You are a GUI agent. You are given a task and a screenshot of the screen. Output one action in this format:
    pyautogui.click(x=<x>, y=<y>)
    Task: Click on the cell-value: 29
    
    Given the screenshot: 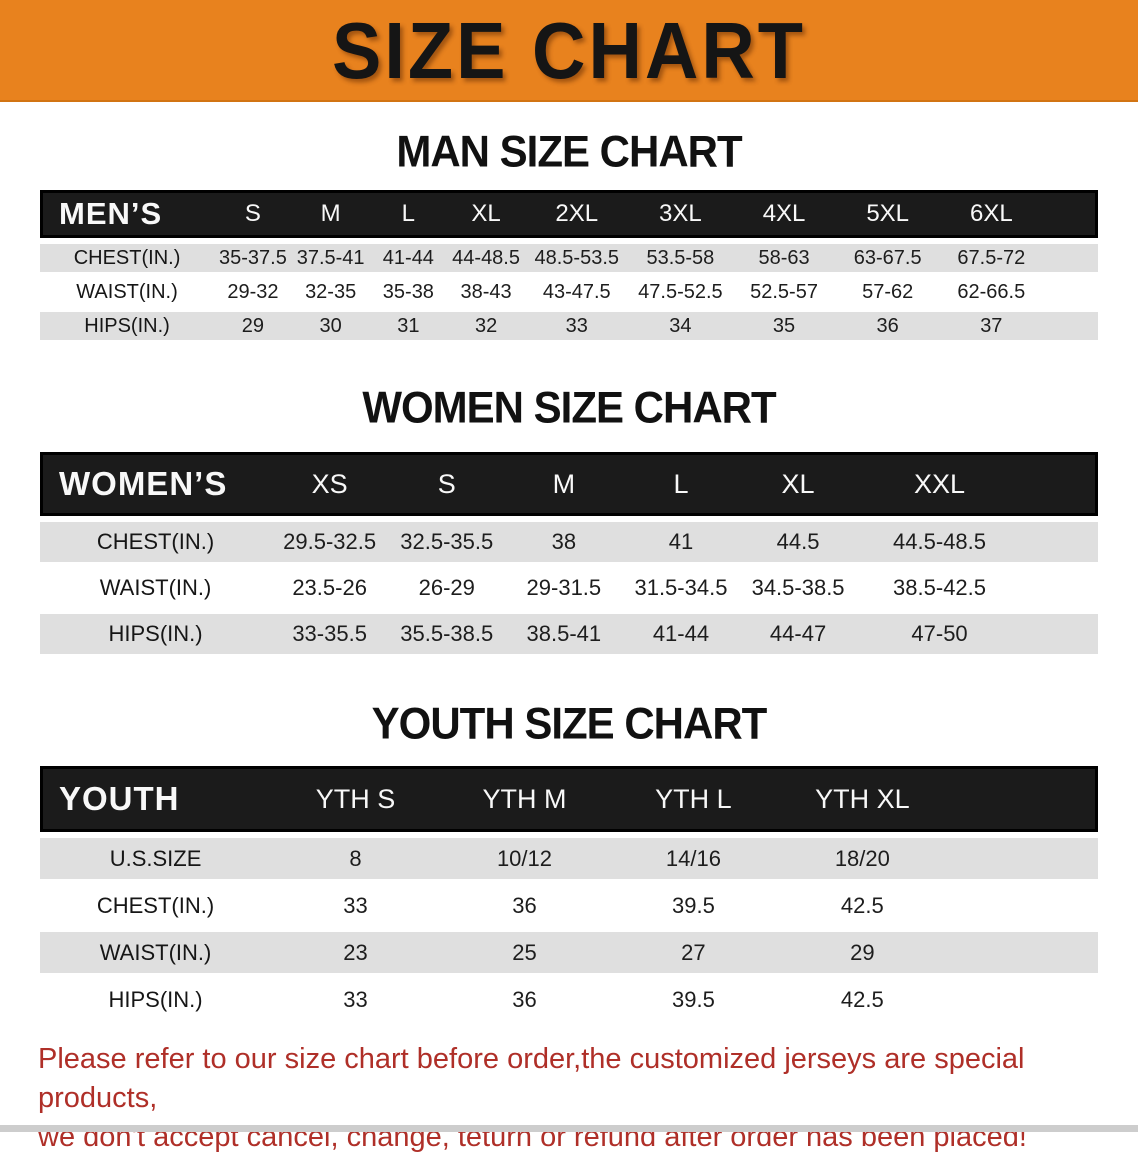 What is the action you would take?
    pyautogui.click(x=253, y=325)
    